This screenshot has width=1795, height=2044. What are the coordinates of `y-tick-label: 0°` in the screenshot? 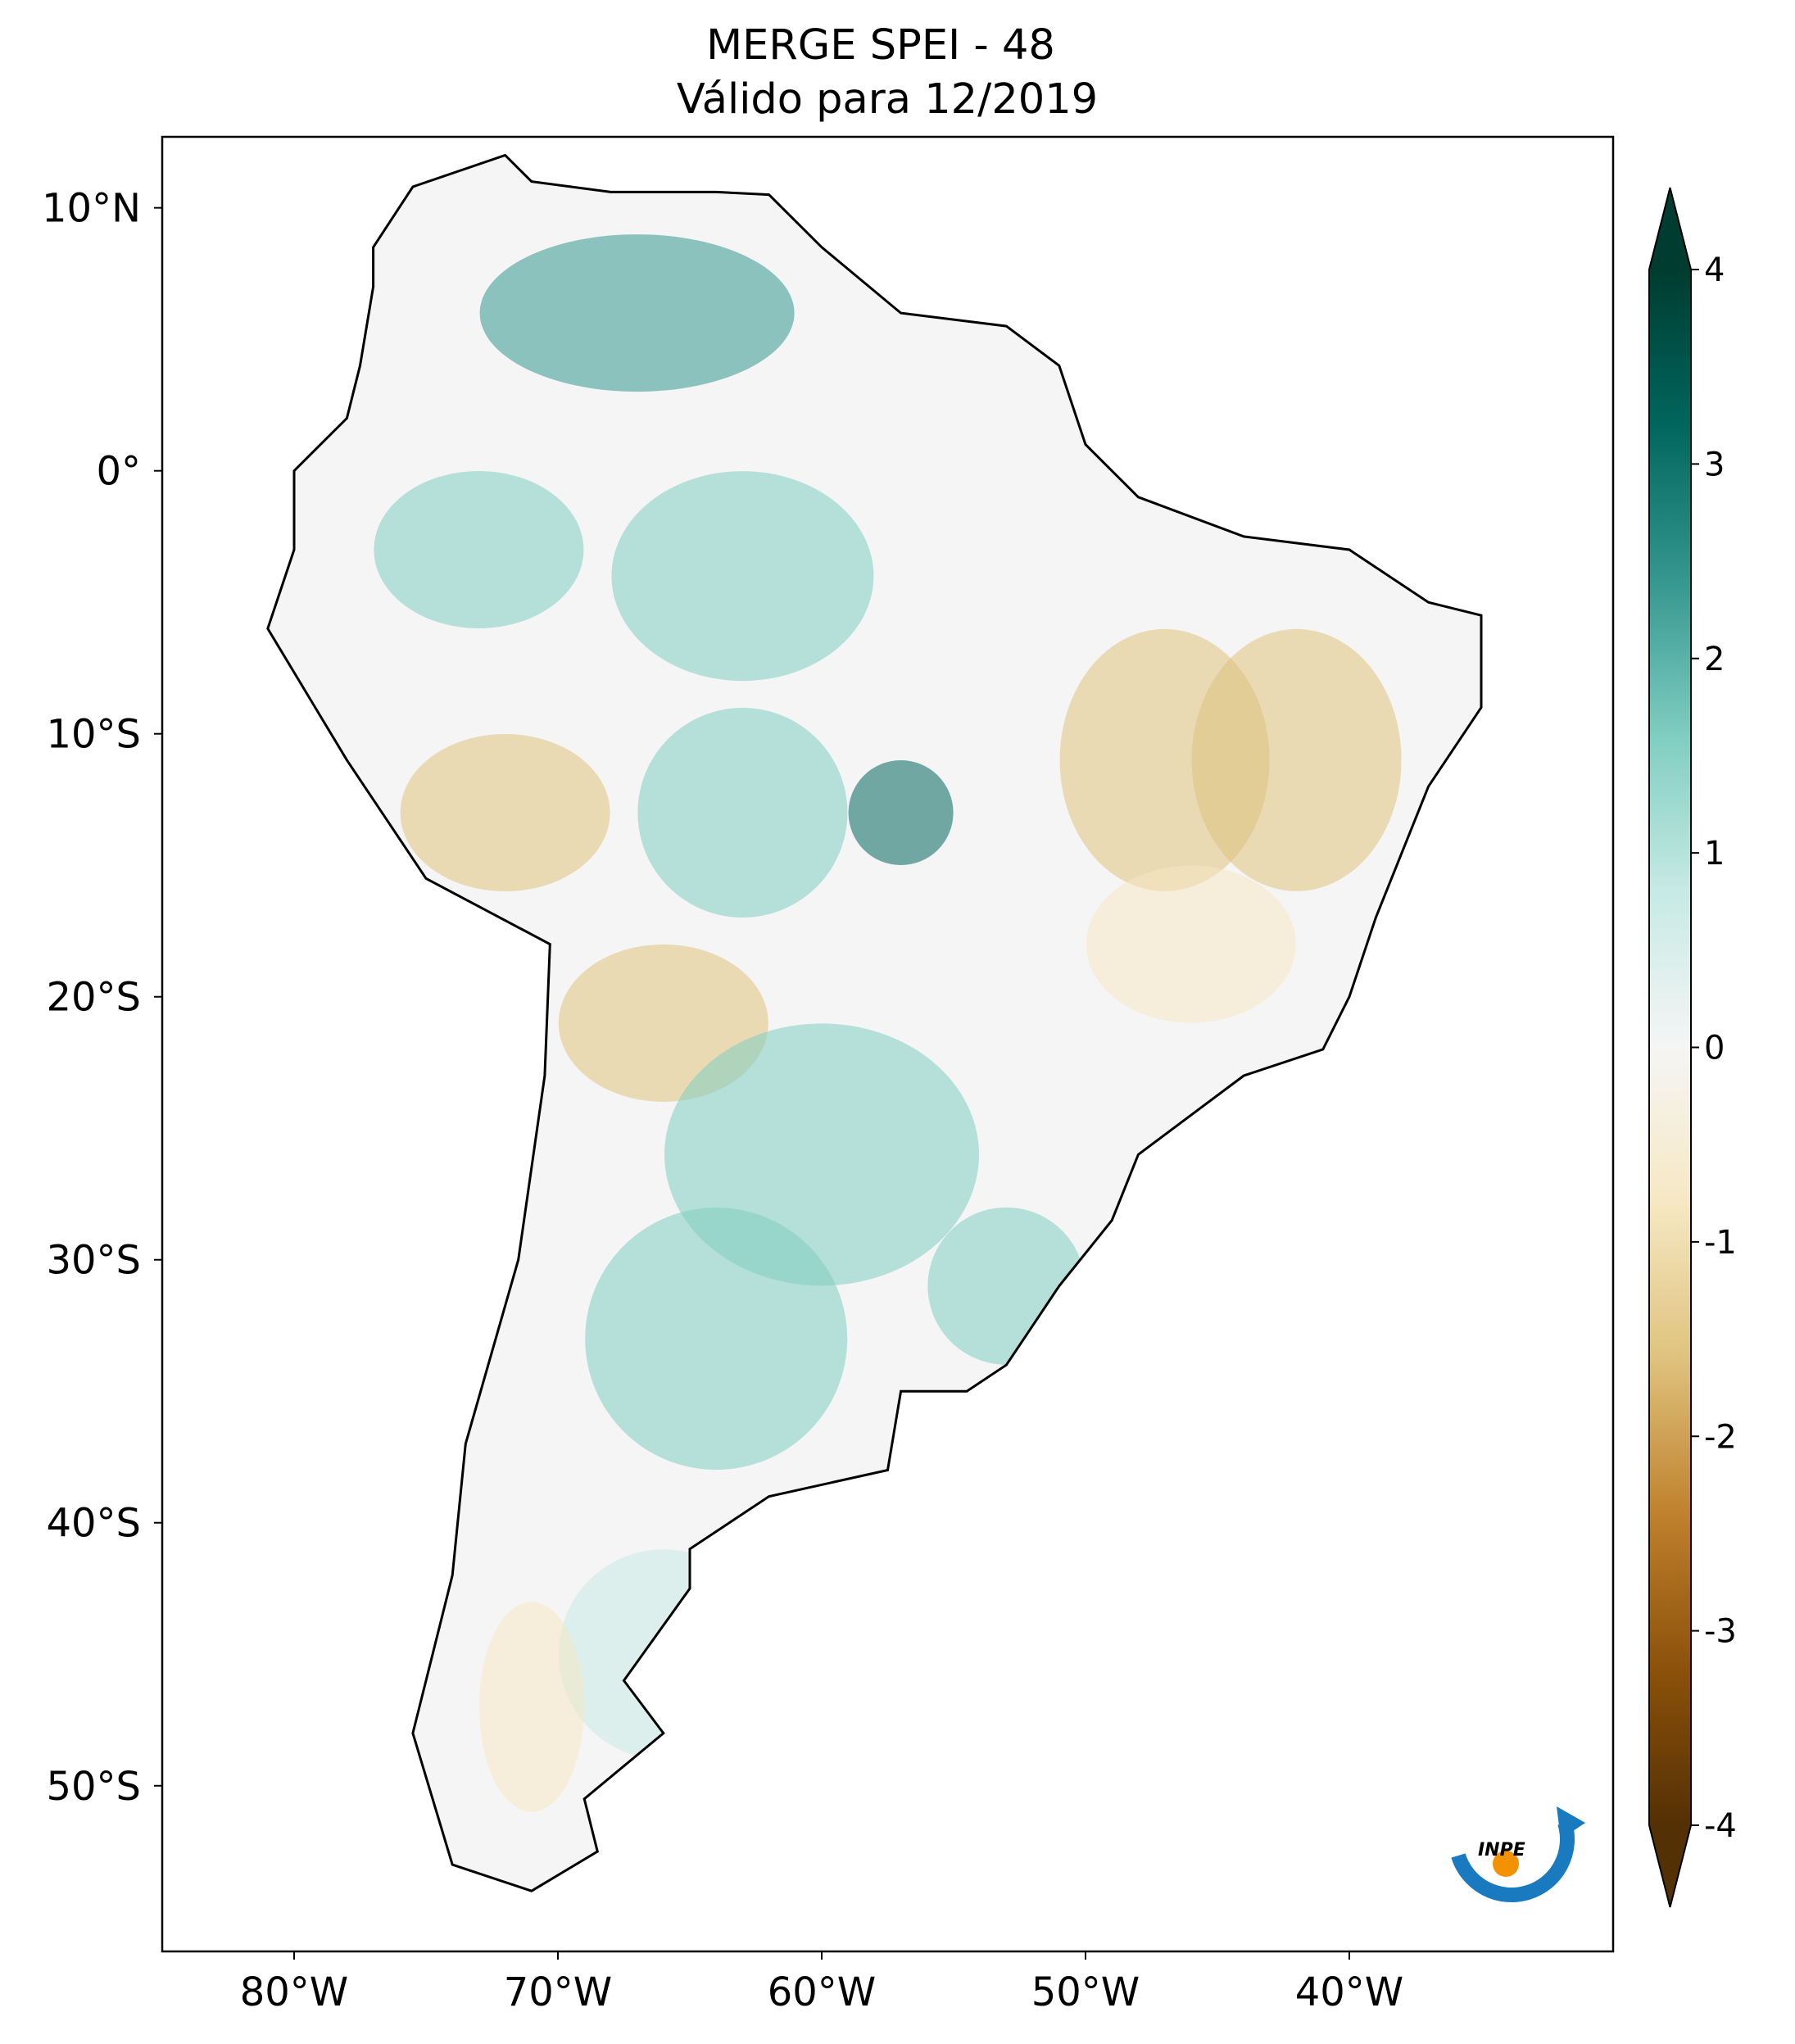 It's located at (119, 472).